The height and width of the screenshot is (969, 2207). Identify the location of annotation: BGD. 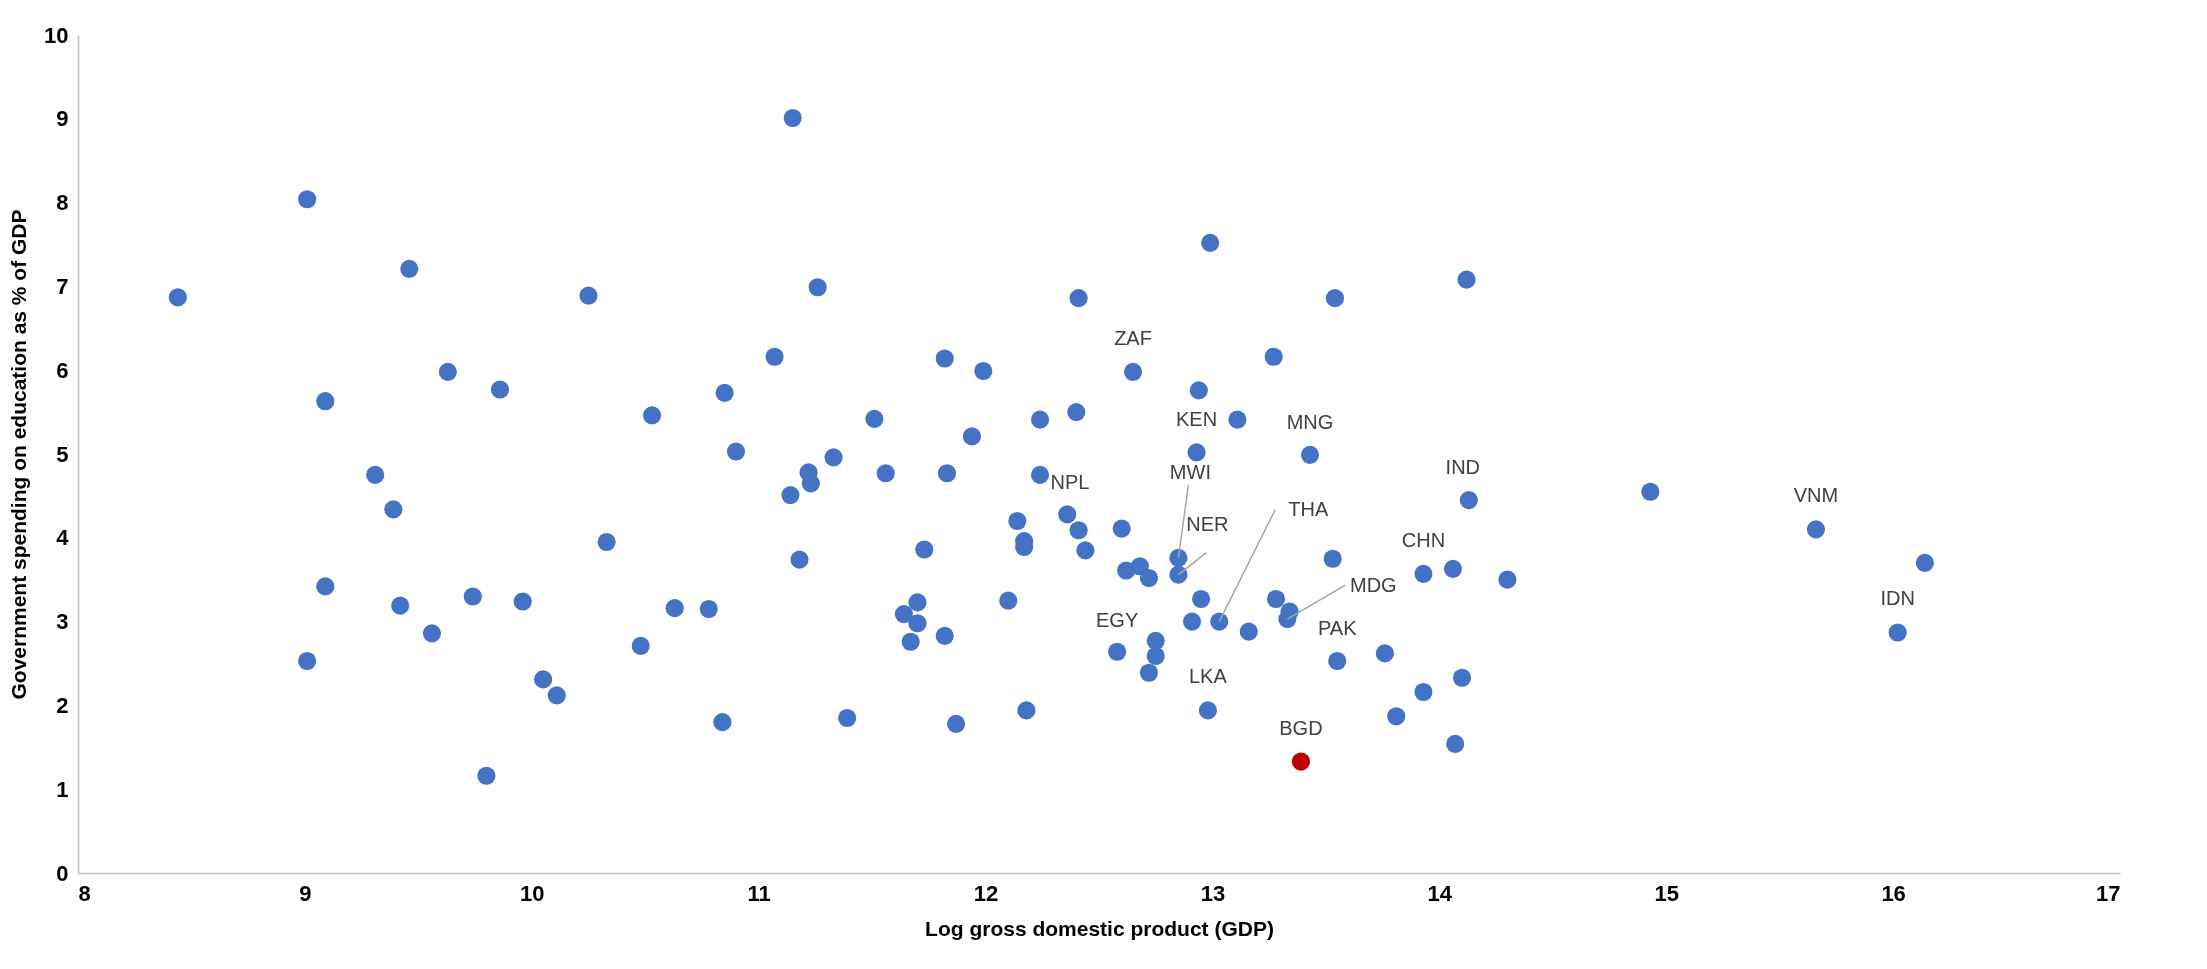
(1301, 727).